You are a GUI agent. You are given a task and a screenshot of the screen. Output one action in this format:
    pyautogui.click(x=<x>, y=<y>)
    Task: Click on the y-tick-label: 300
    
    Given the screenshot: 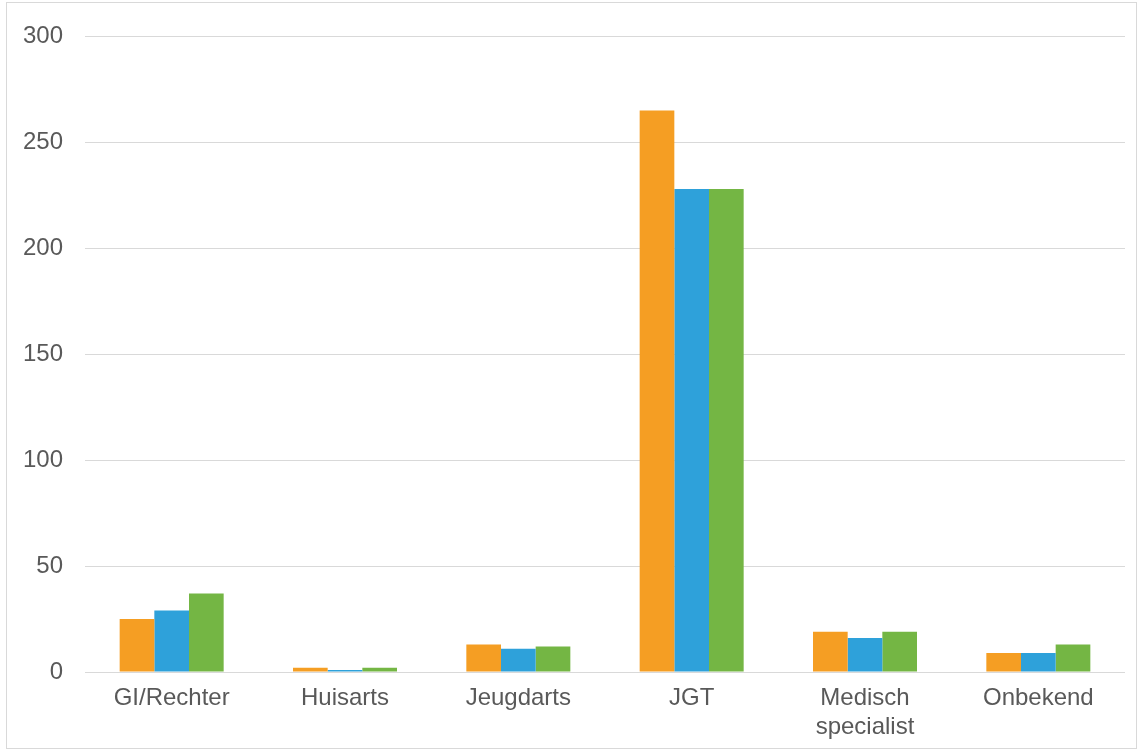 What is the action you would take?
    pyautogui.click(x=42, y=35)
    